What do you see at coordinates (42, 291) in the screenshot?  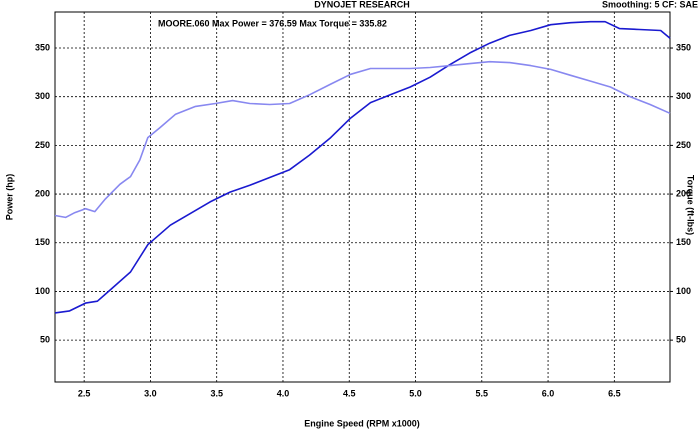 I see `y-tick-label: 100` at bounding box center [42, 291].